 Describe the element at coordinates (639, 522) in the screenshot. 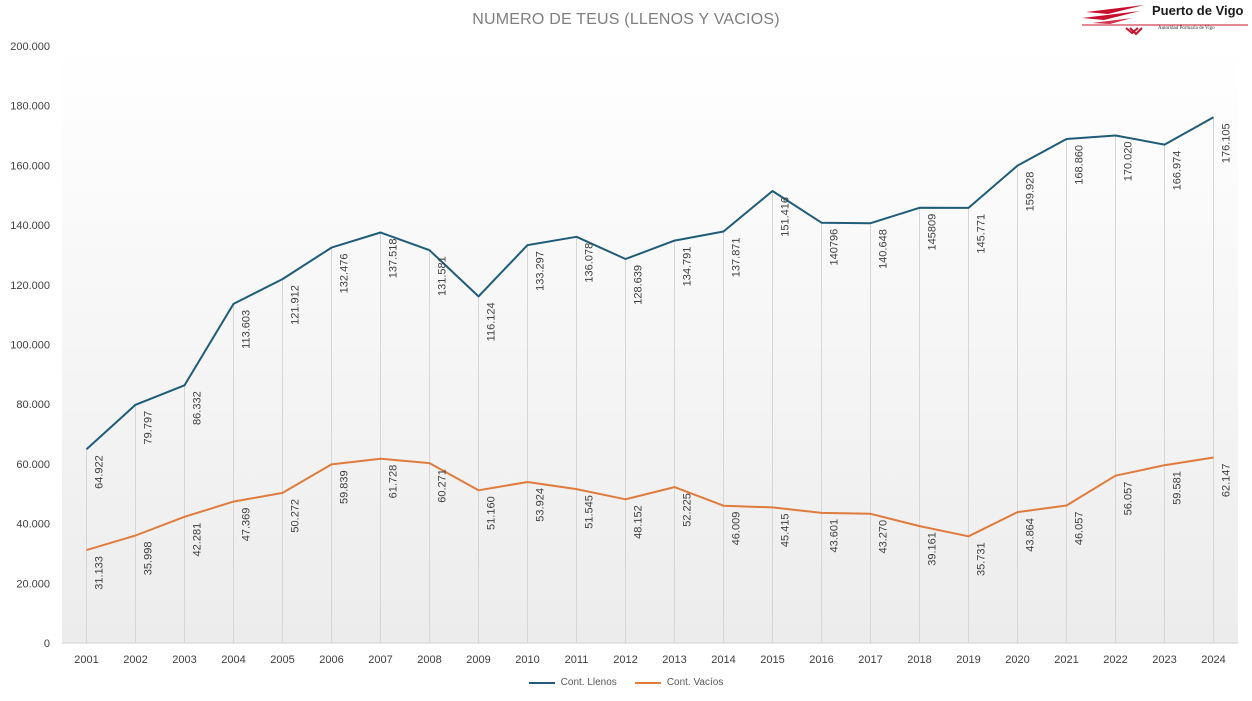

I see `data-label: 48.152` at that location.